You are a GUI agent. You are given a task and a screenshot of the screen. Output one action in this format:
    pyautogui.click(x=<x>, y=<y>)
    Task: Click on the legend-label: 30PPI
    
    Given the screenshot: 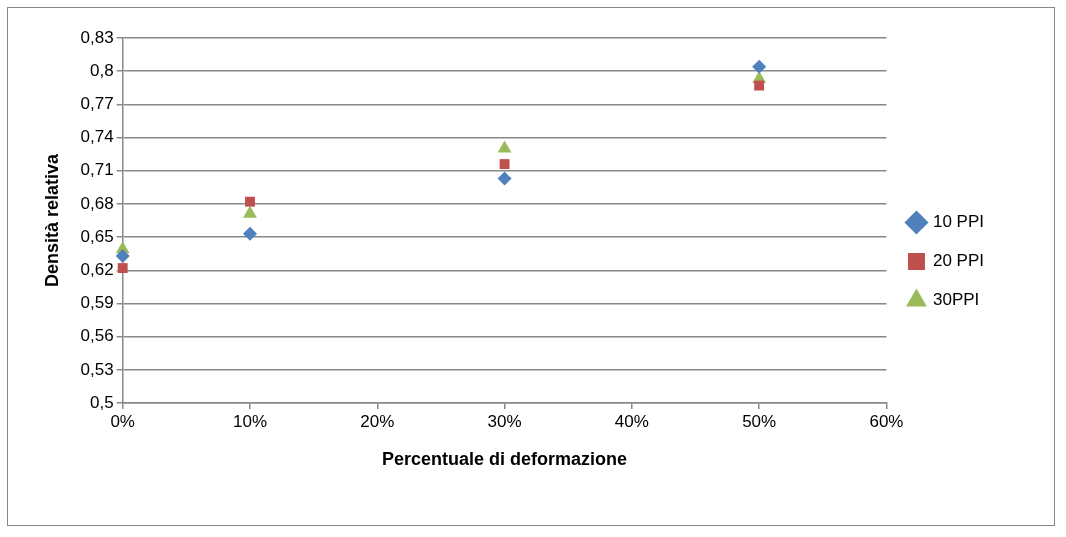 What is the action you would take?
    pyautogui.click(x=956, y=300)
    